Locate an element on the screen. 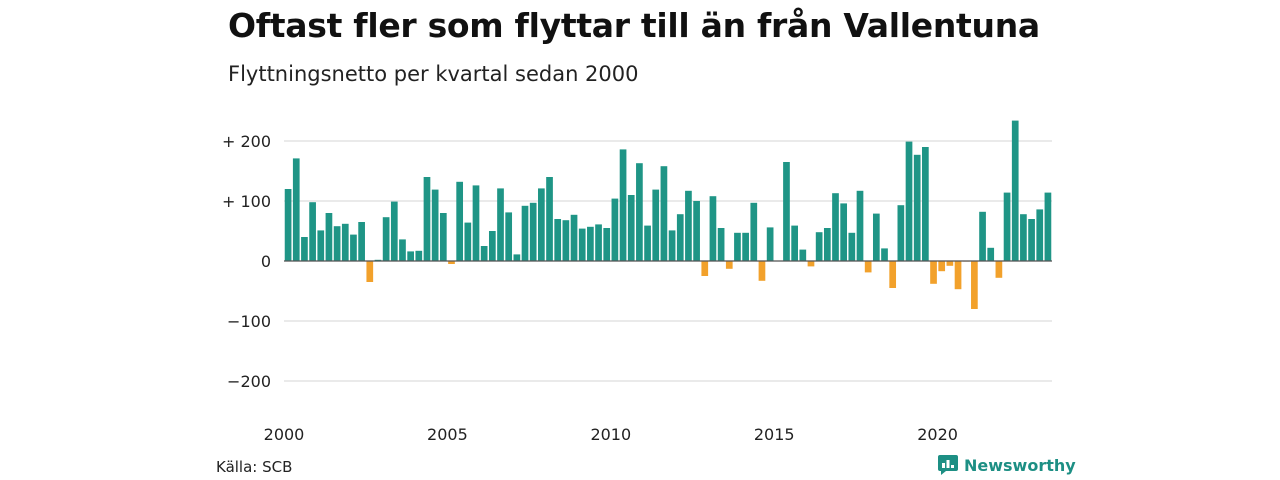 The width and height of the screenshot is (1280, 480). y-tick-label: −200 is located at coordinates (249, 381).